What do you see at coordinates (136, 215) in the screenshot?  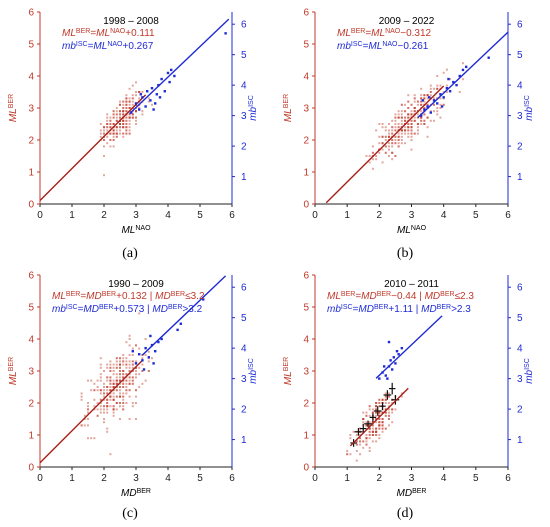 I see `x-tick-label: 3` at bounding box center [136, 215].